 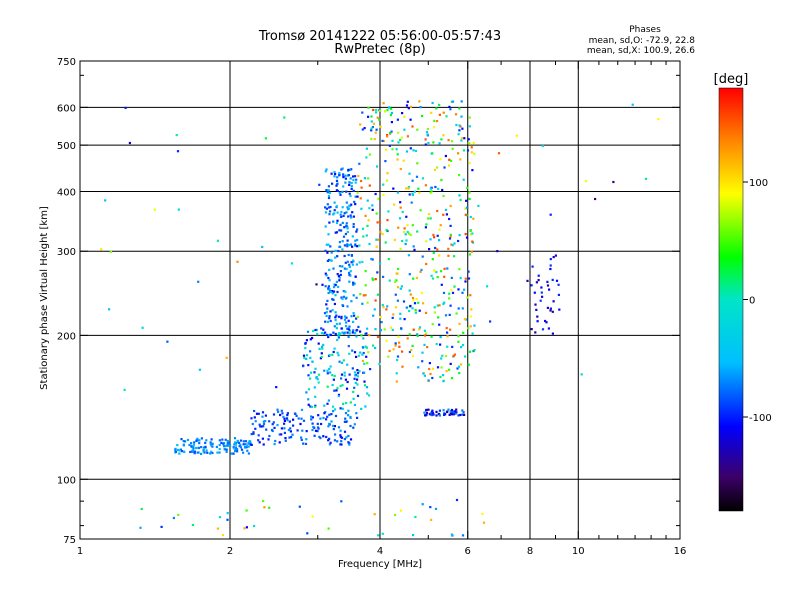 What do you see at coordinates (66, 108) in the screenshot?
I see `y-tick-label: 600` at bounding box center [66, 108].